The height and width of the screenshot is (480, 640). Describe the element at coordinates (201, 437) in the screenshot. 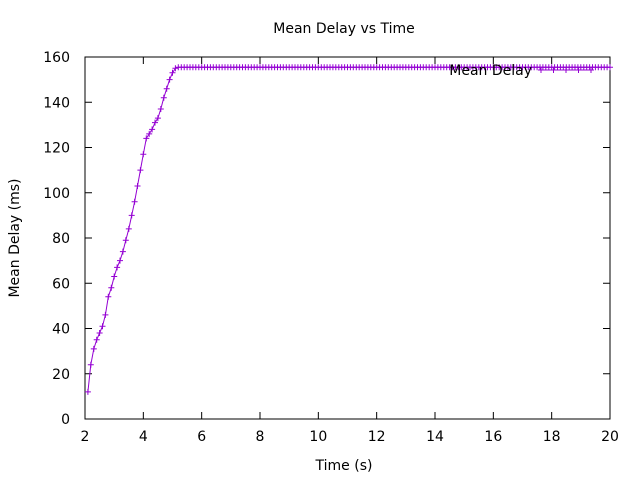

I see `x-tick-label: 6` at that location.